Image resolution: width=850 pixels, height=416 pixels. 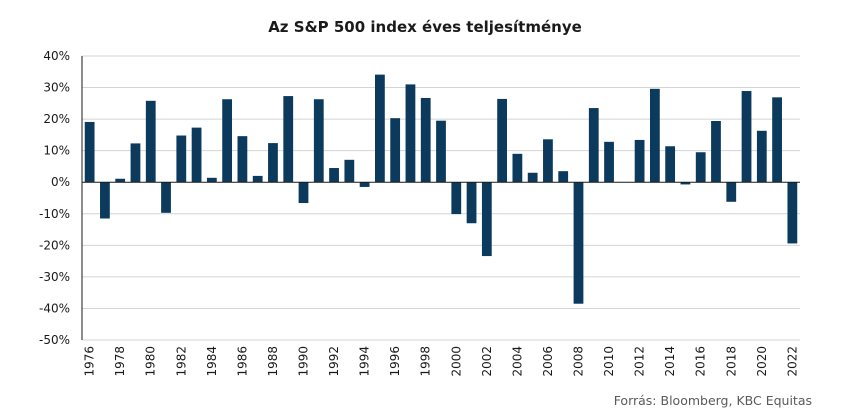 What do you see at coordinates (54, 340) in the screenshot?
I see `y-tick-label: -50%` at bounding box center [54, 340].